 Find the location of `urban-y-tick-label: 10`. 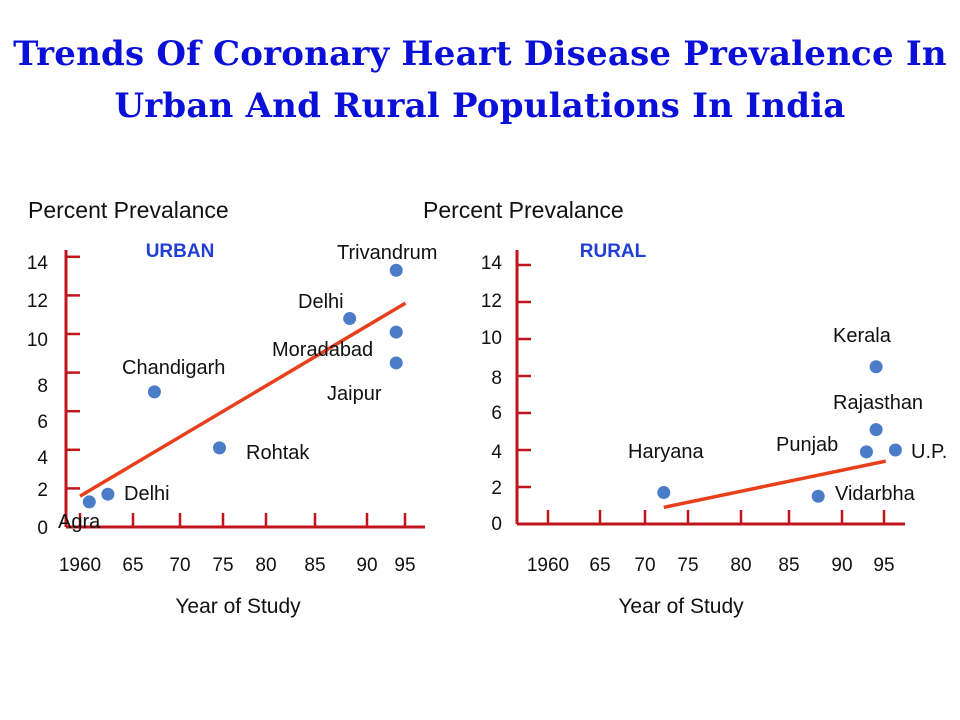

urban-y-tick-label: 10 is located at coordinates (37, 340).